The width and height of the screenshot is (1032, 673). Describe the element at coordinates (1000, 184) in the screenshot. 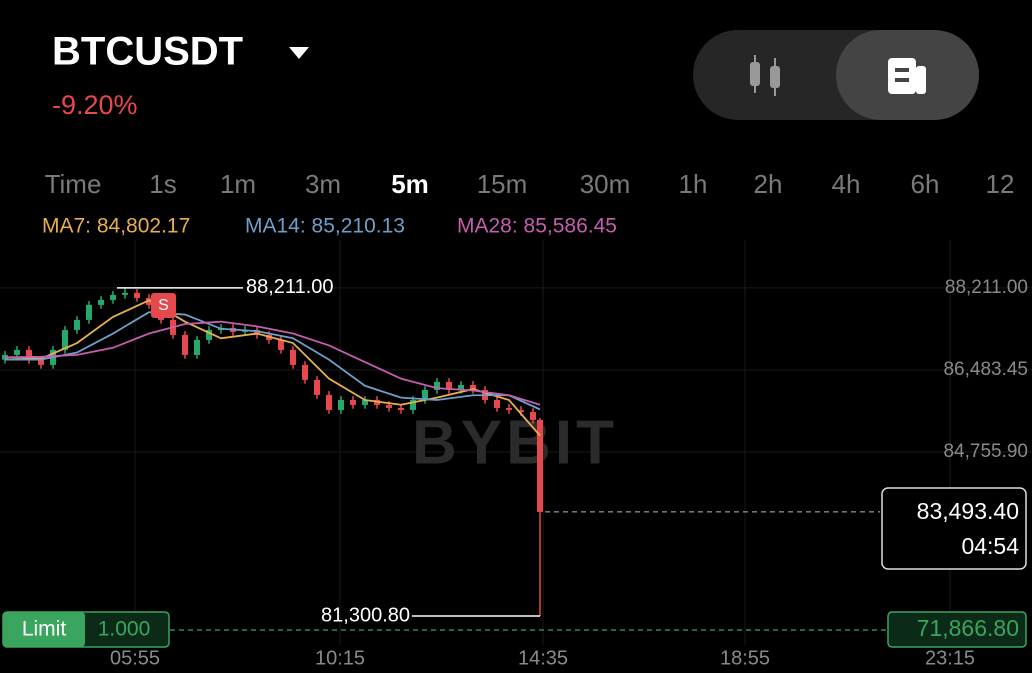

I see `interval-tab: 12` at that location.